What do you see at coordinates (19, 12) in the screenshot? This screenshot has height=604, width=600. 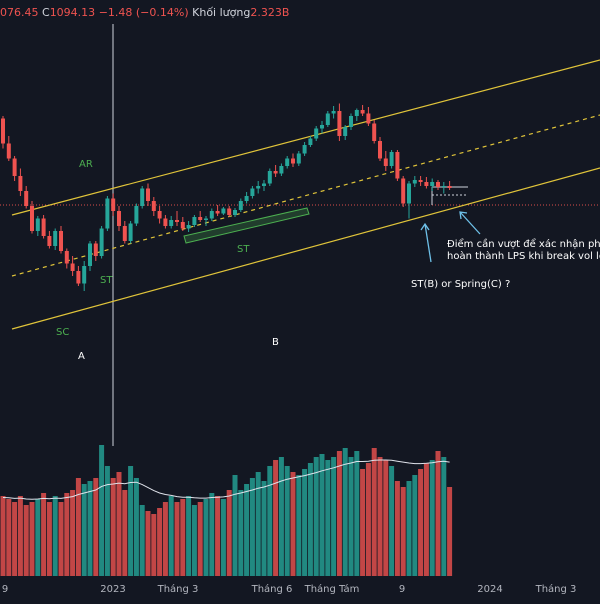 I see `open-value: 076.45` at bounding box center [19, 12].